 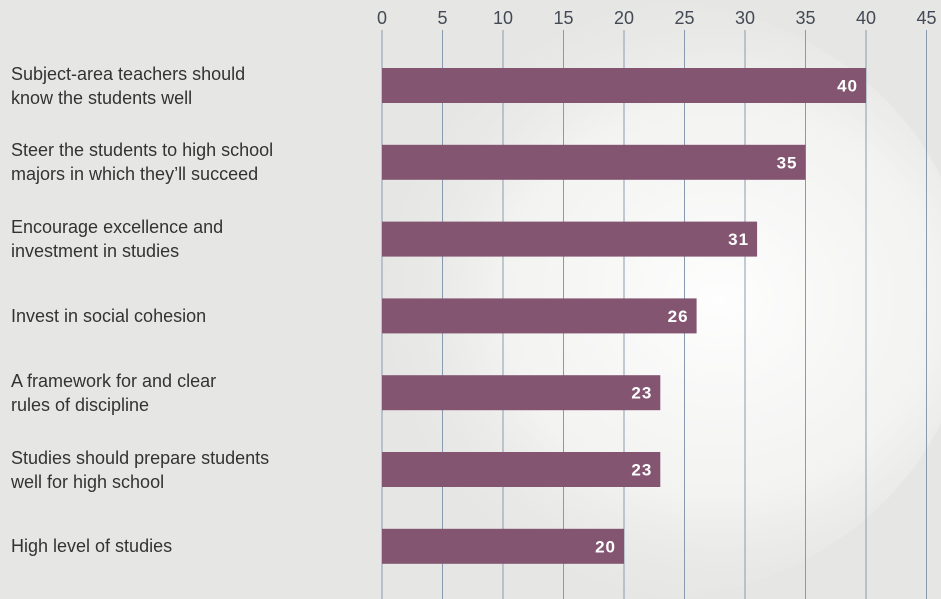 I want to click on x-axis-ticks: 0 5 10 15 20 25 30 35 40 45, so click(x=657, y=18).